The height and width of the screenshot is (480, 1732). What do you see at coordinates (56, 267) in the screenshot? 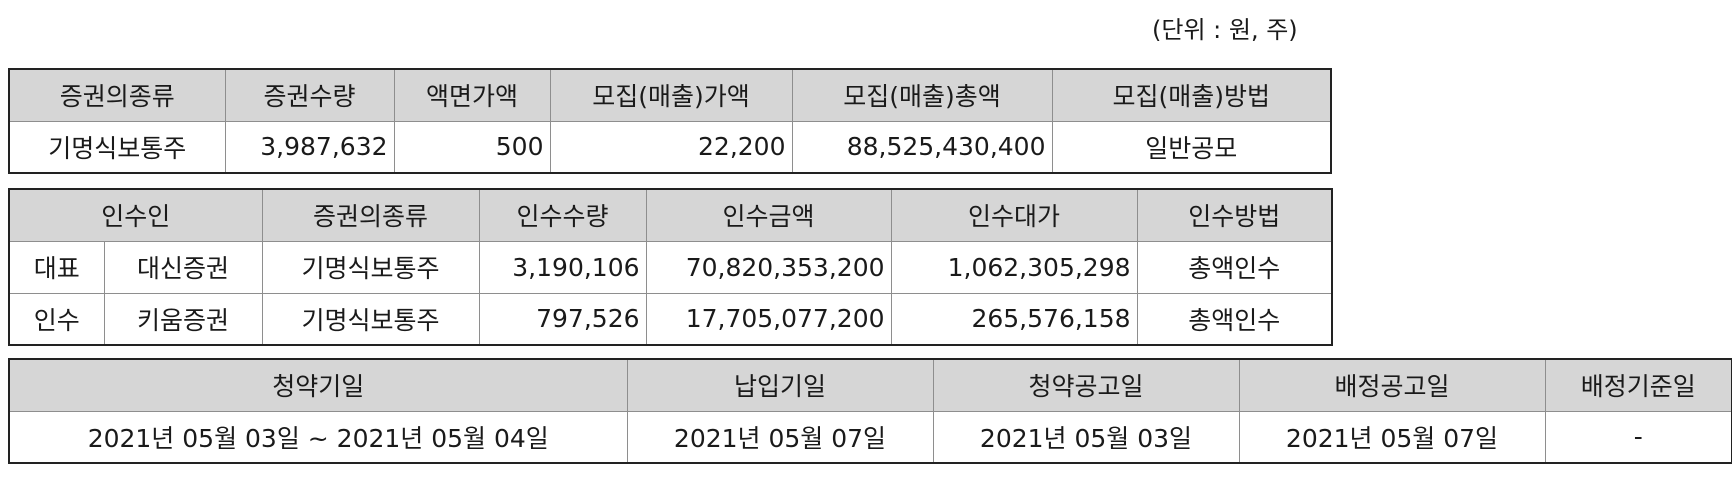
I see `role-cell: 대표` at bounding box center [56, 267].